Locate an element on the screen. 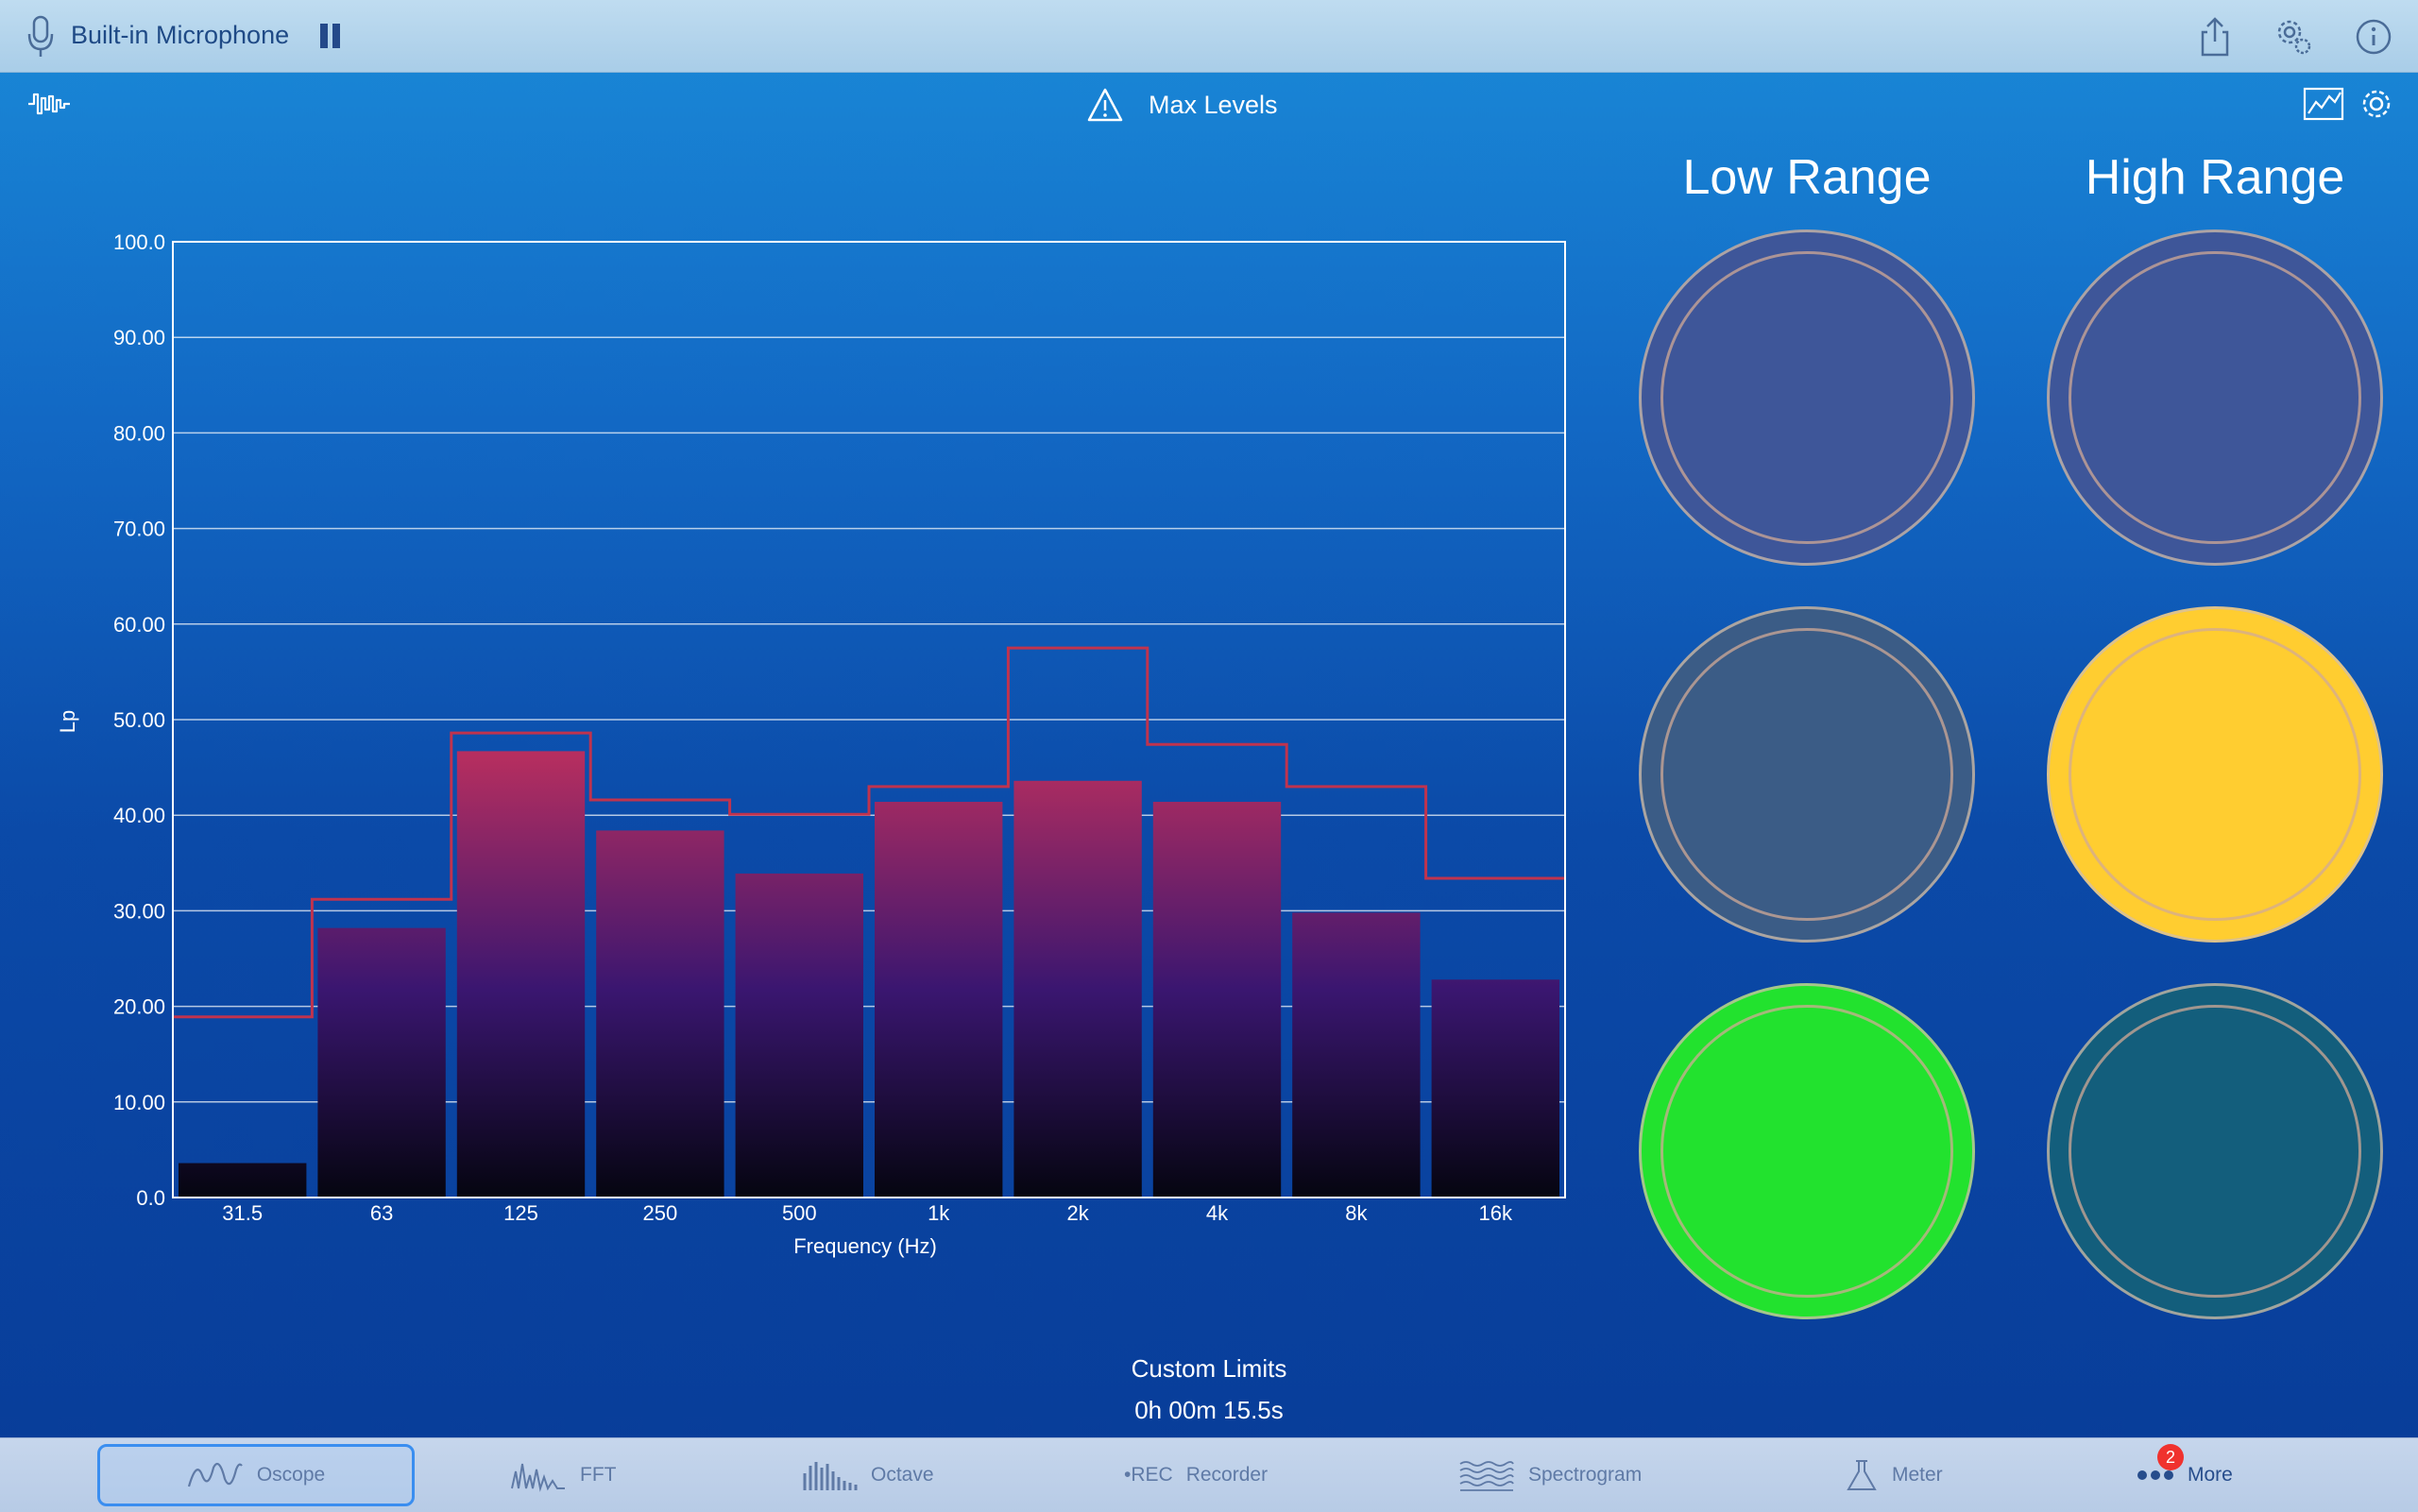 This screenshot has height=1512, width=2418. settings-gear-icon is located at coordinates (2292, 37).